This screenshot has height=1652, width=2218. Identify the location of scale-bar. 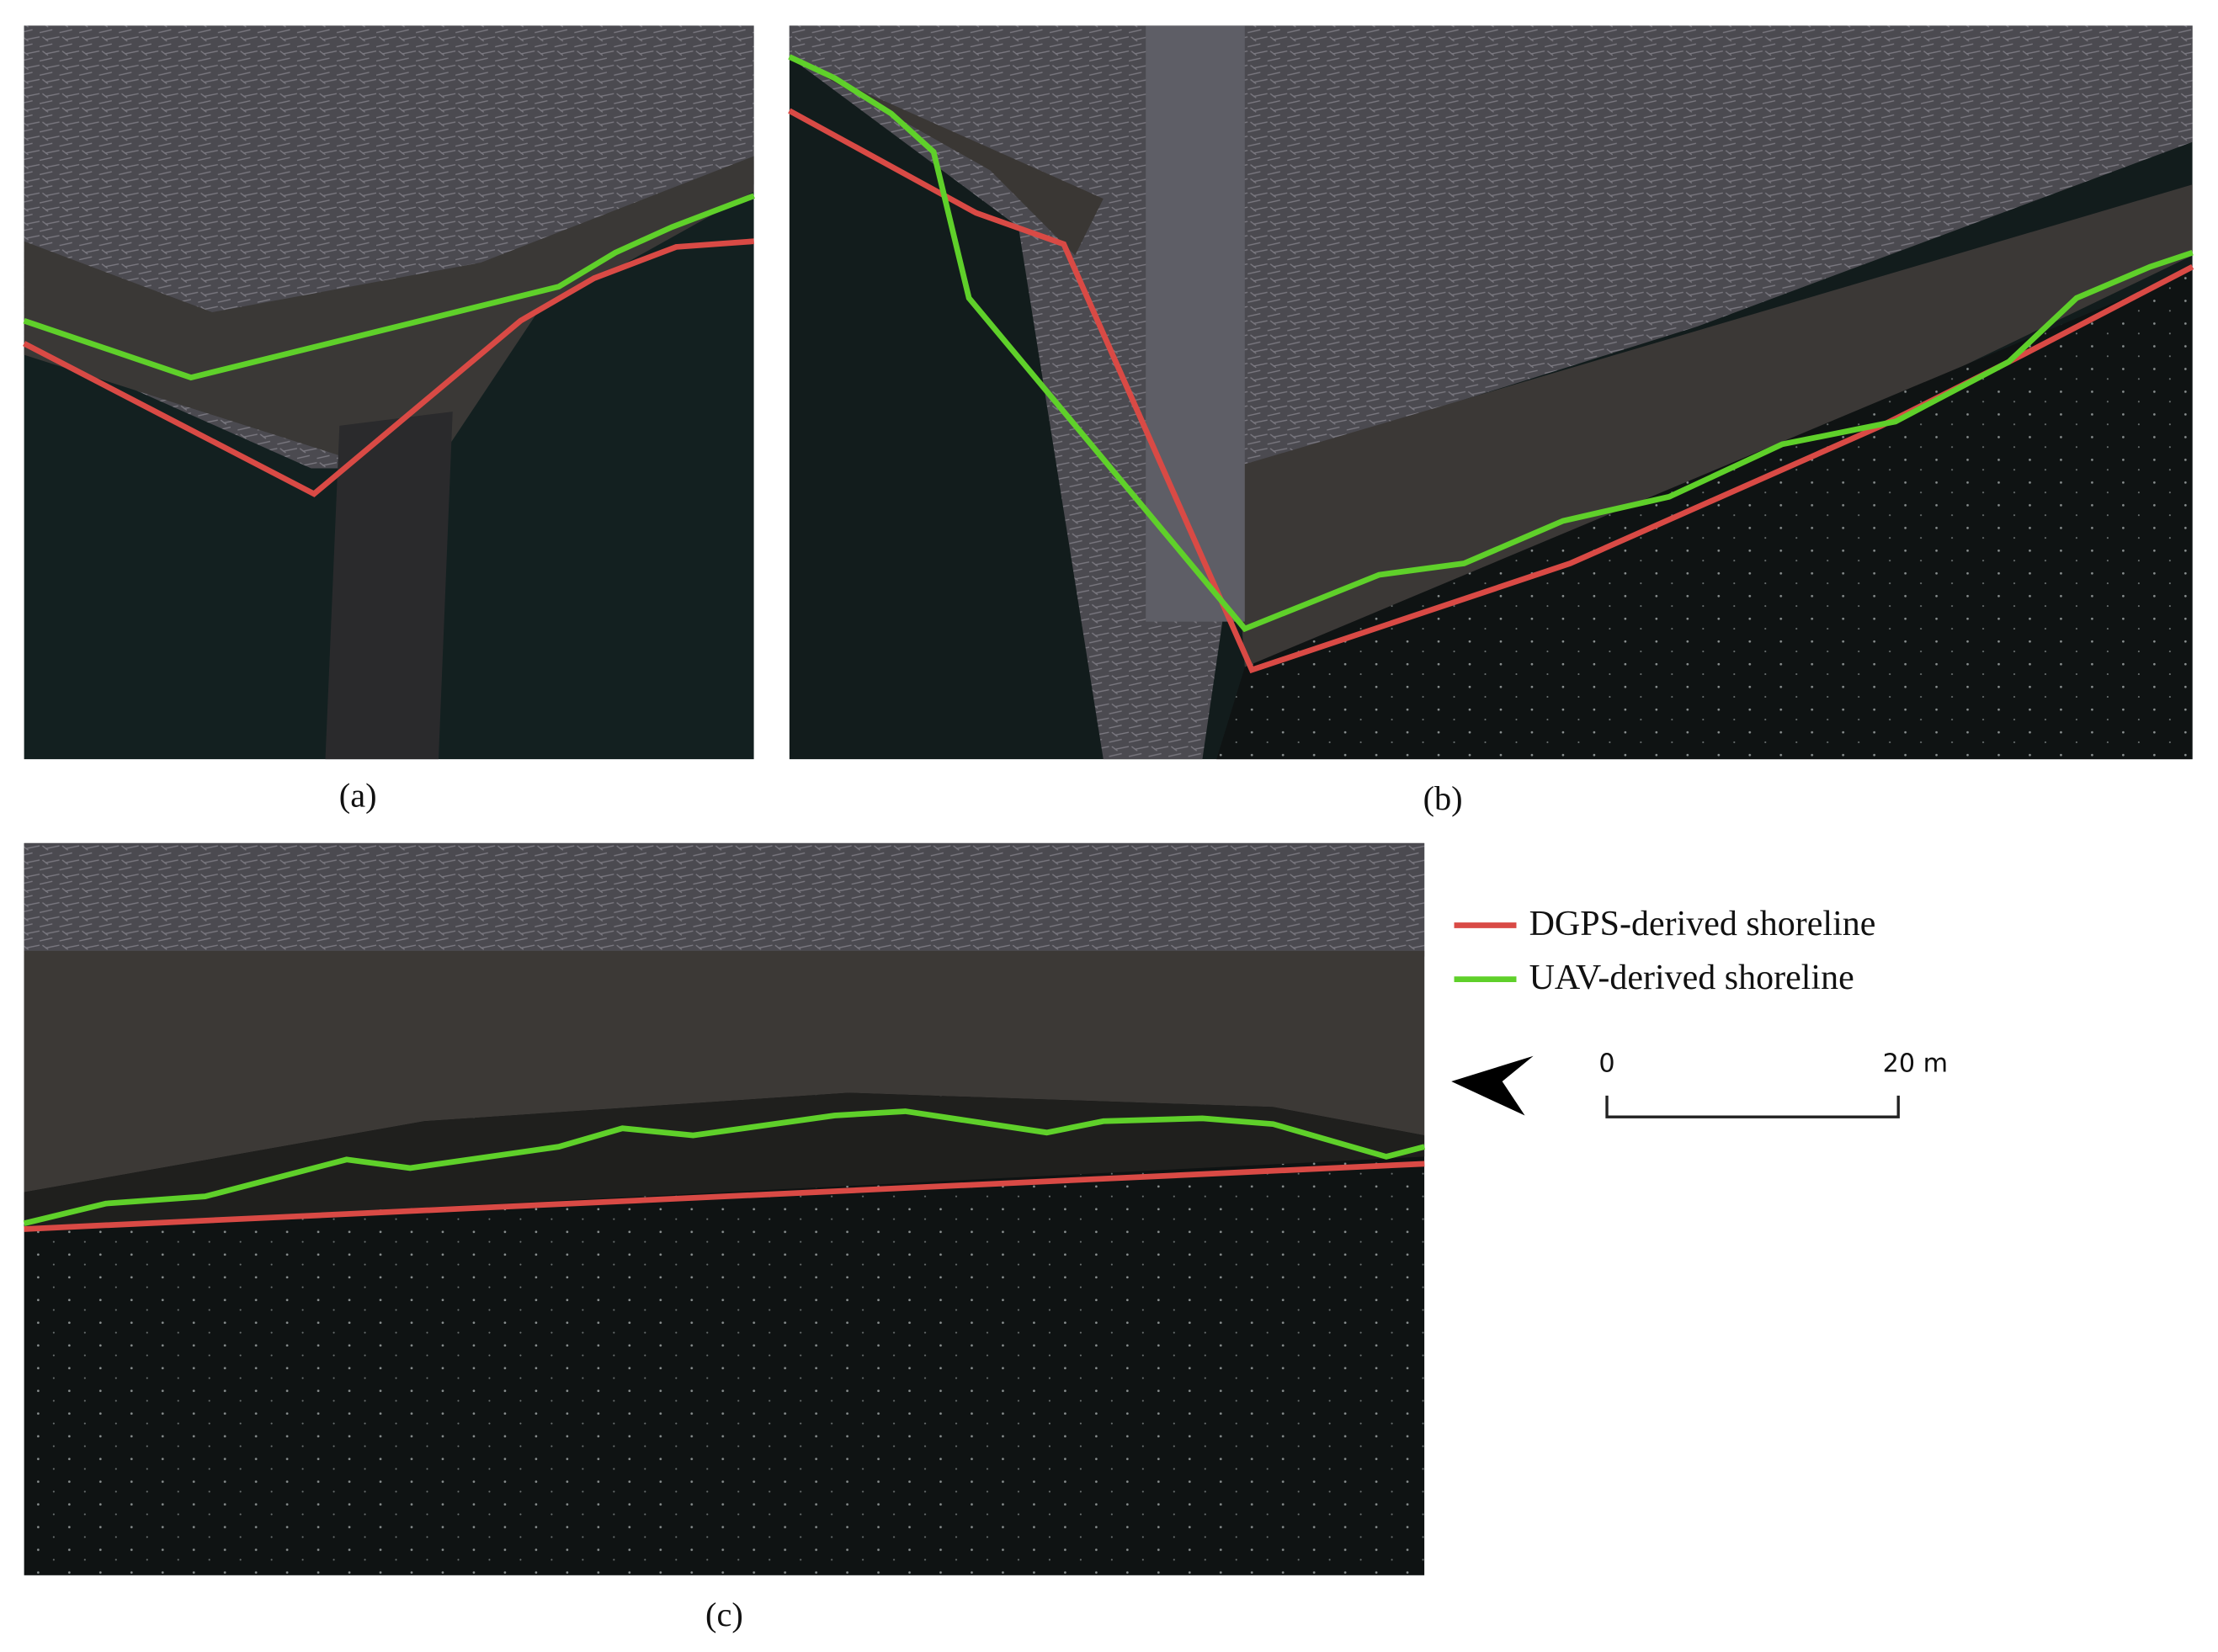
(1753, 1106).